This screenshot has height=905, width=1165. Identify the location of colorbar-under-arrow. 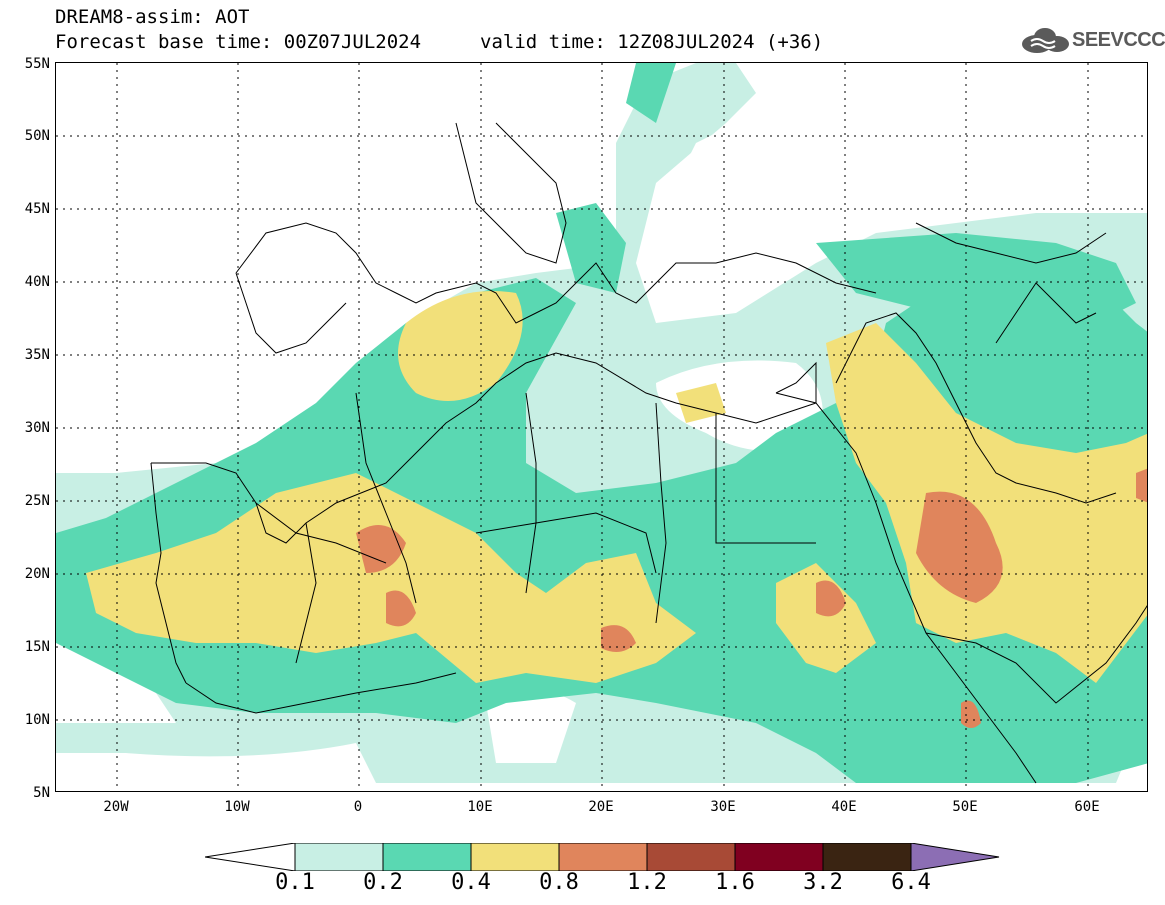
(250, 857).